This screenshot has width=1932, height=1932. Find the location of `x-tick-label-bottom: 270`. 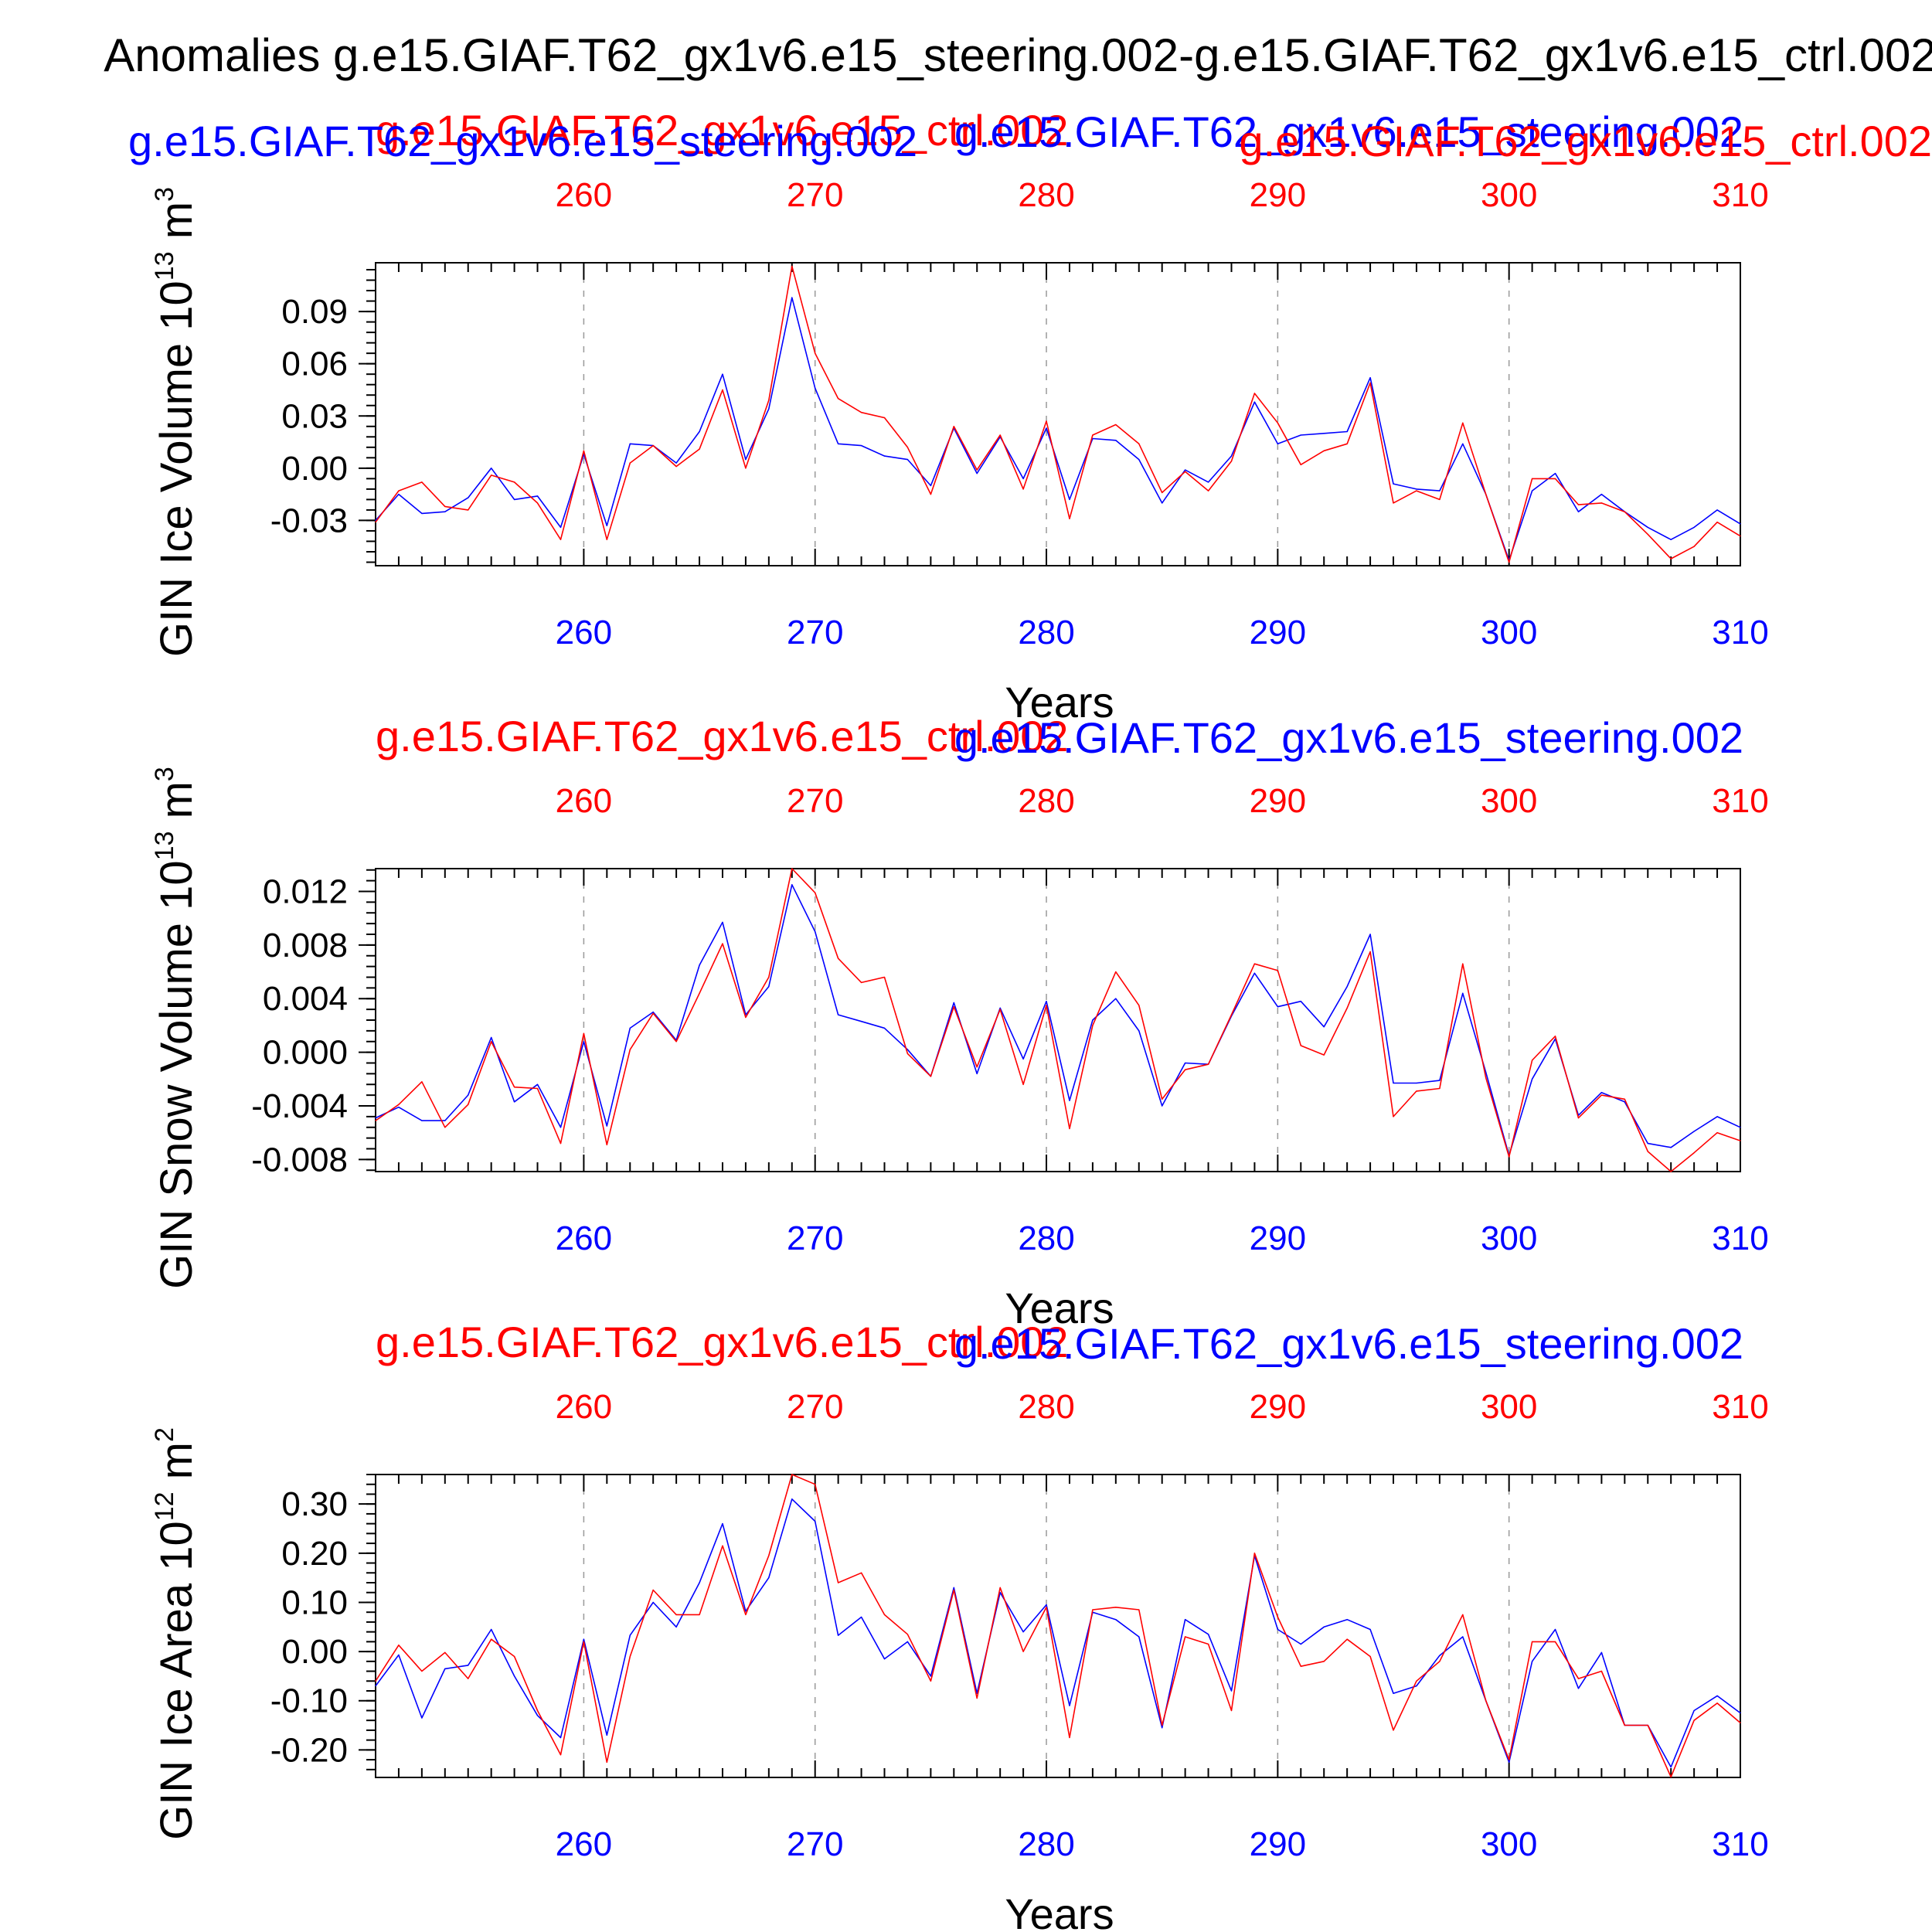

x-tick-label-bottom: 270 is located at coordinates (815, 1238).